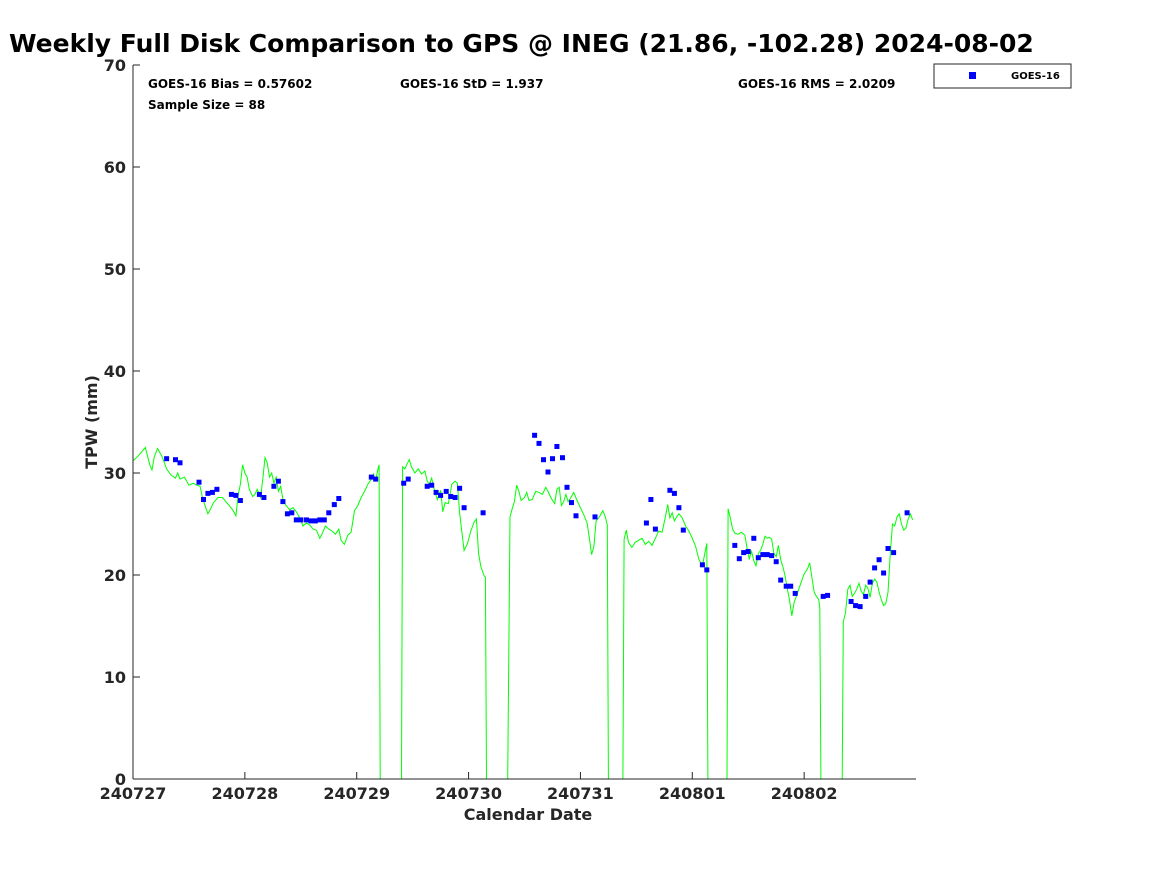 This screenshot has width=1167, height=875. Describe the element at coordinates (115, 269) in the screenshot. I see `y-tick-label: 50` at that location.